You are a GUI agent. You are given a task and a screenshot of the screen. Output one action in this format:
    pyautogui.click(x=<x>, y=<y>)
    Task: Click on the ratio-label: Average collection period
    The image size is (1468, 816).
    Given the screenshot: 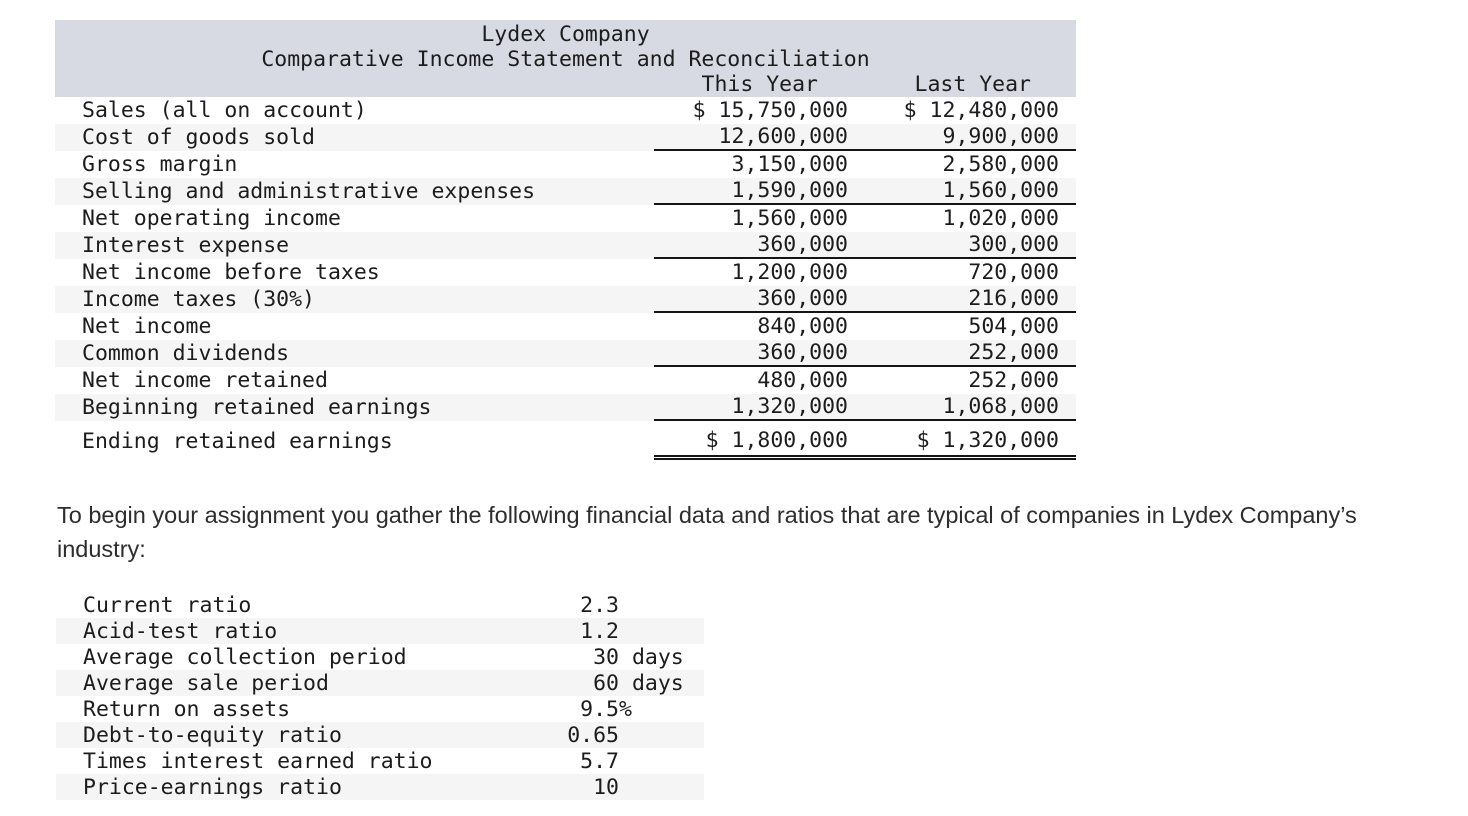 What is the action you would take?
    pyautogui.click(x=245, y=657)
    